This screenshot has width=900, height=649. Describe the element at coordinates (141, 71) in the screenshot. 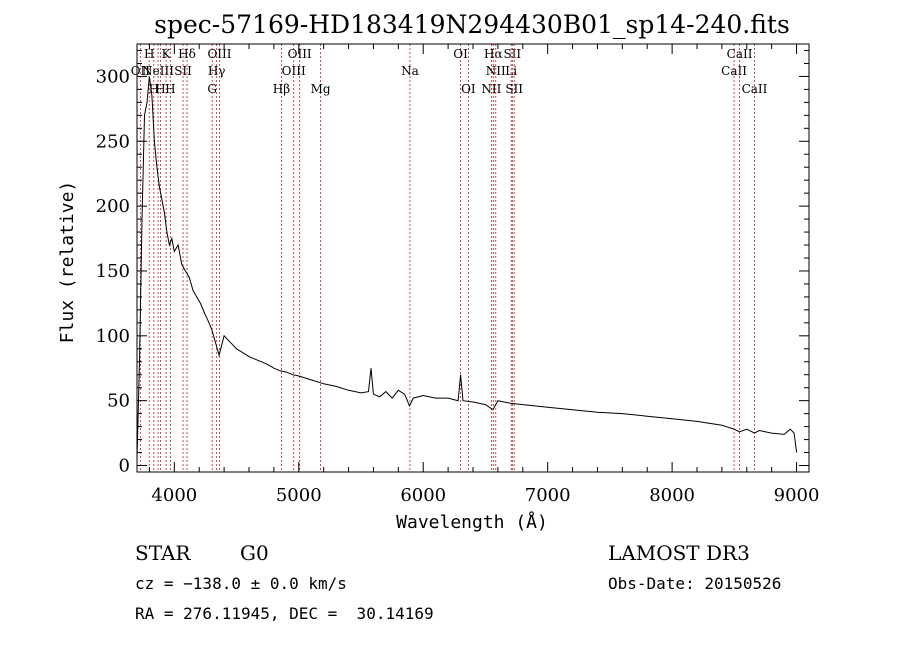

I see `marker-label-0: OII` at that location.